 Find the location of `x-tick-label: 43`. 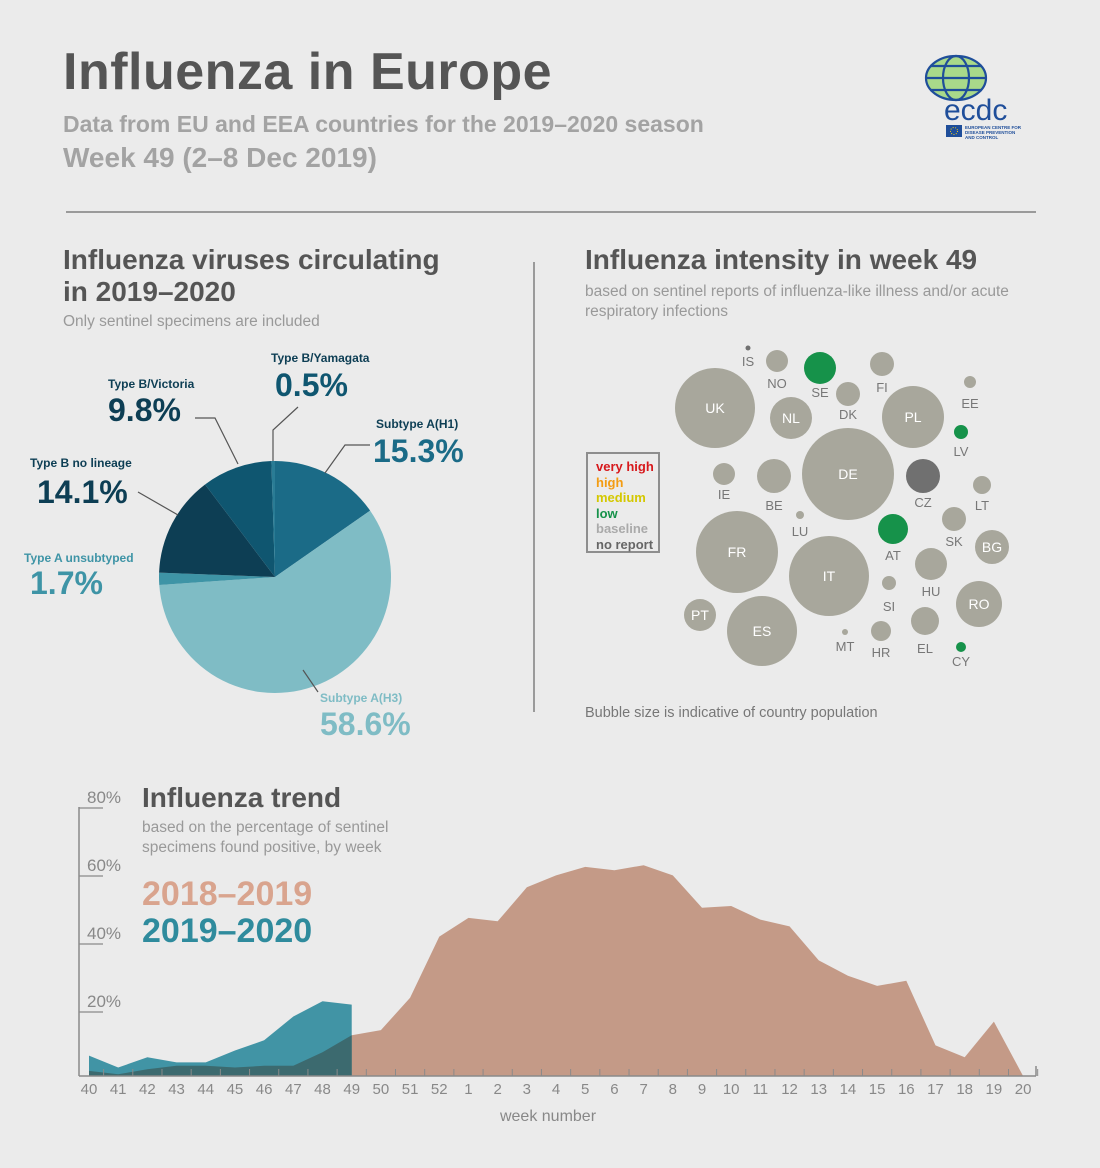

x-tick-label: 43 is located at coordinates (176, 1089).